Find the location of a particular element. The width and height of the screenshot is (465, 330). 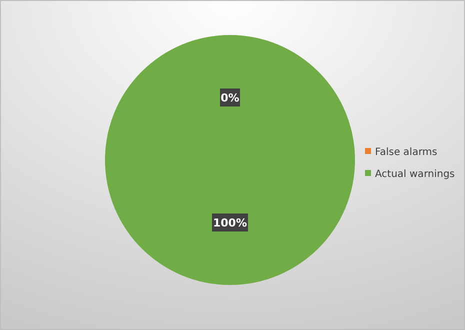

data-label: 100% is located at coordinates (230, 223).